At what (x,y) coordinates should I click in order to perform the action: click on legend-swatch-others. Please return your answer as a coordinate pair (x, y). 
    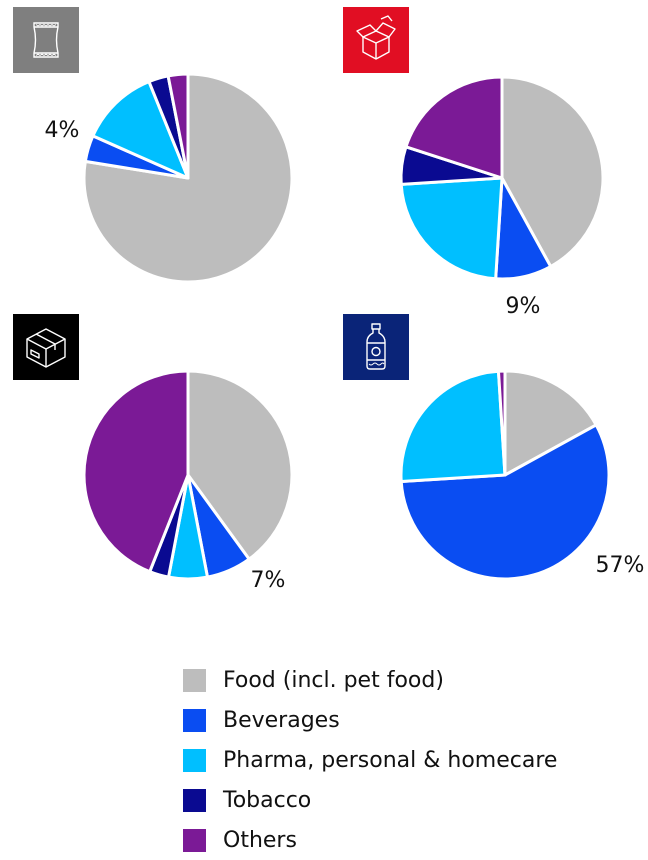
    Looking at the image, I should click on (194, 840).